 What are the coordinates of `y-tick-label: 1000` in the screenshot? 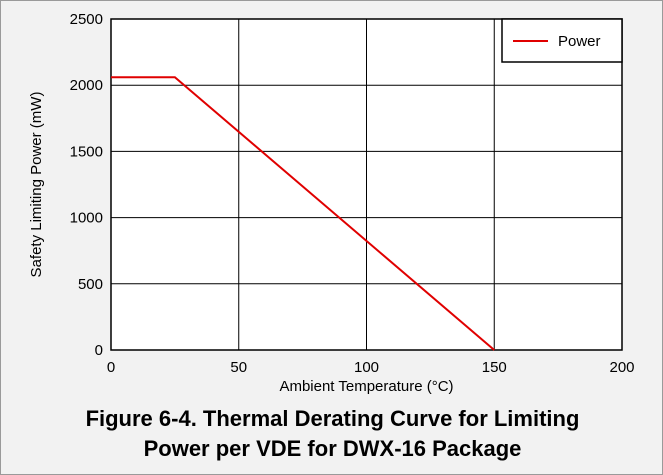 It's located at (86, 218).